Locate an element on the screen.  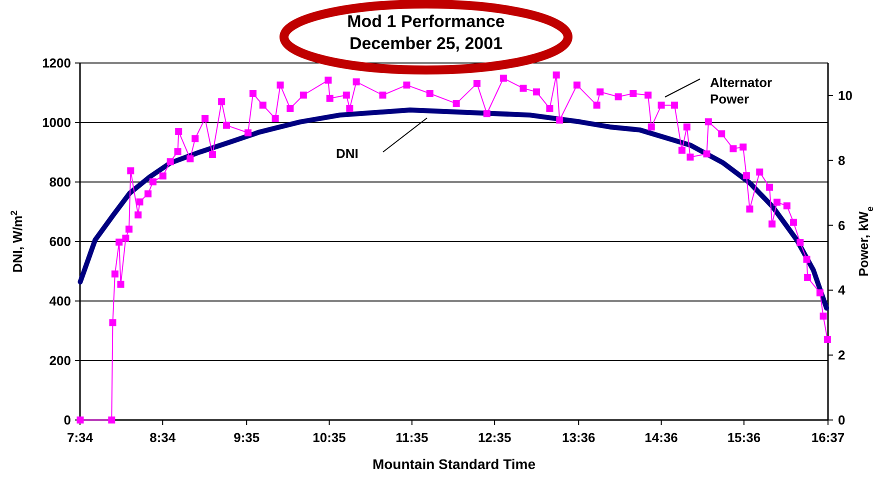
y2-tick-label: 2 is located at coordinates (842, 355).